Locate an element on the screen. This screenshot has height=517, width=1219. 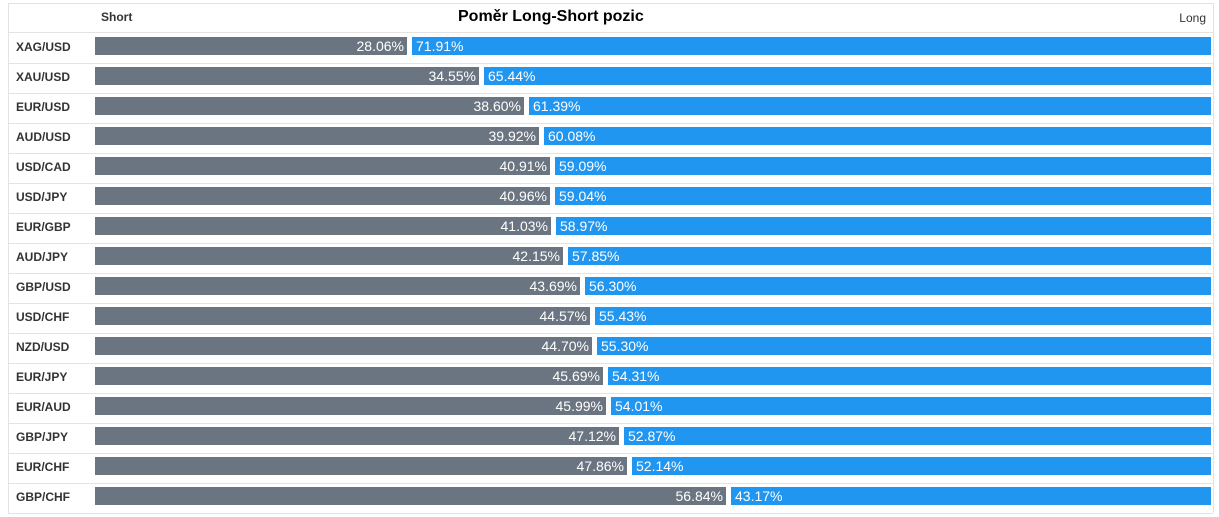
pair-label: USD/CAD is located at coordinates (43, 167).